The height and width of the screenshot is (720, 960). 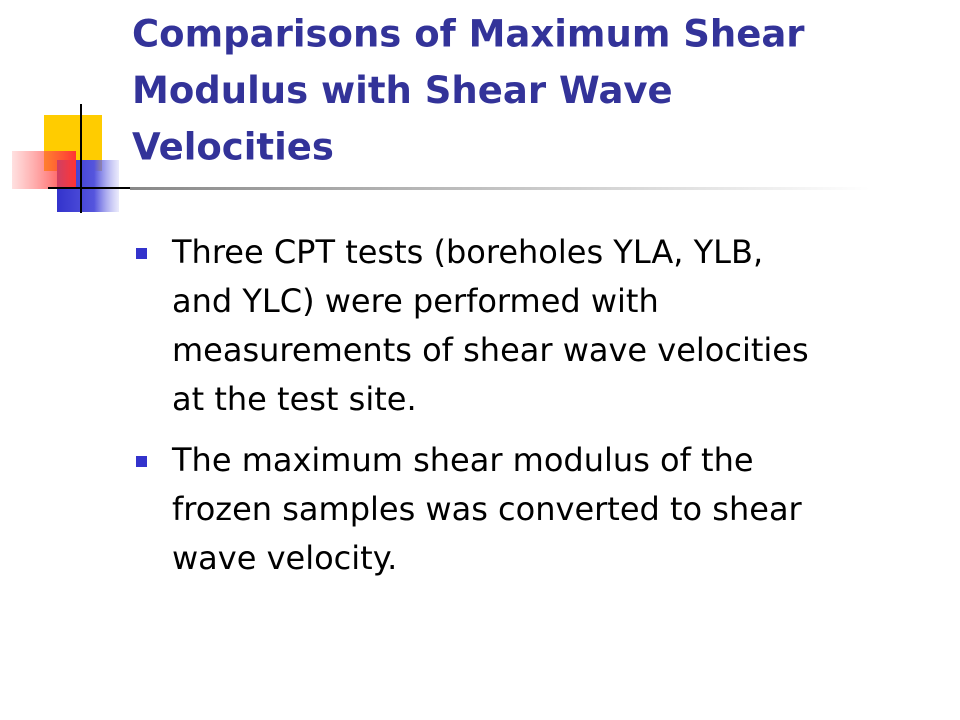 What do you see at coordinates (402, 90) in the screenshot?
I see `slide-title-line: Modulus with Shear Wave` at bounding box center [402, 90].